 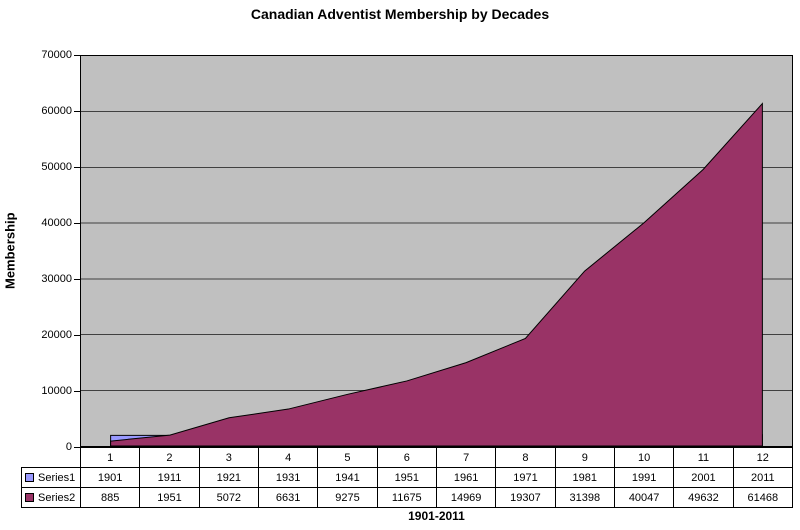 I want to click on category-label: 5, so click(x=347, y=457).